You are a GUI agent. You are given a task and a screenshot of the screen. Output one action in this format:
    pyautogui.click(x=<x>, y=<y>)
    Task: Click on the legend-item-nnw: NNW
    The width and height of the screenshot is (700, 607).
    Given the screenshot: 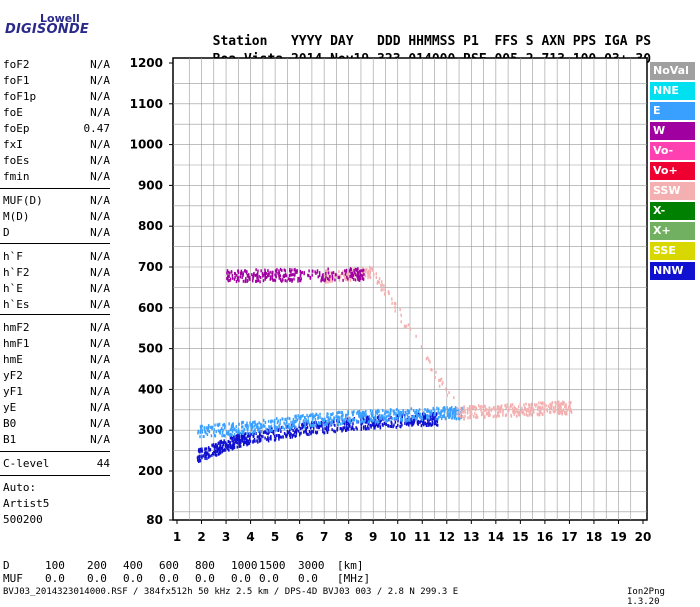 What is the action you would take?
    pyautogui.click(x=672, y=271)
    